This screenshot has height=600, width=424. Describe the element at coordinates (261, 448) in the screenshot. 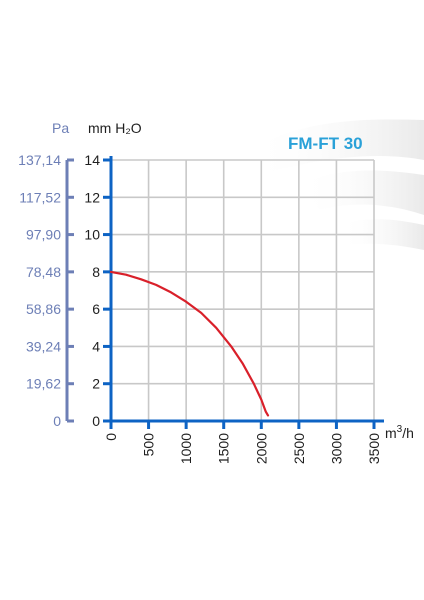

I see `x-tick-label: 2000` at that location.